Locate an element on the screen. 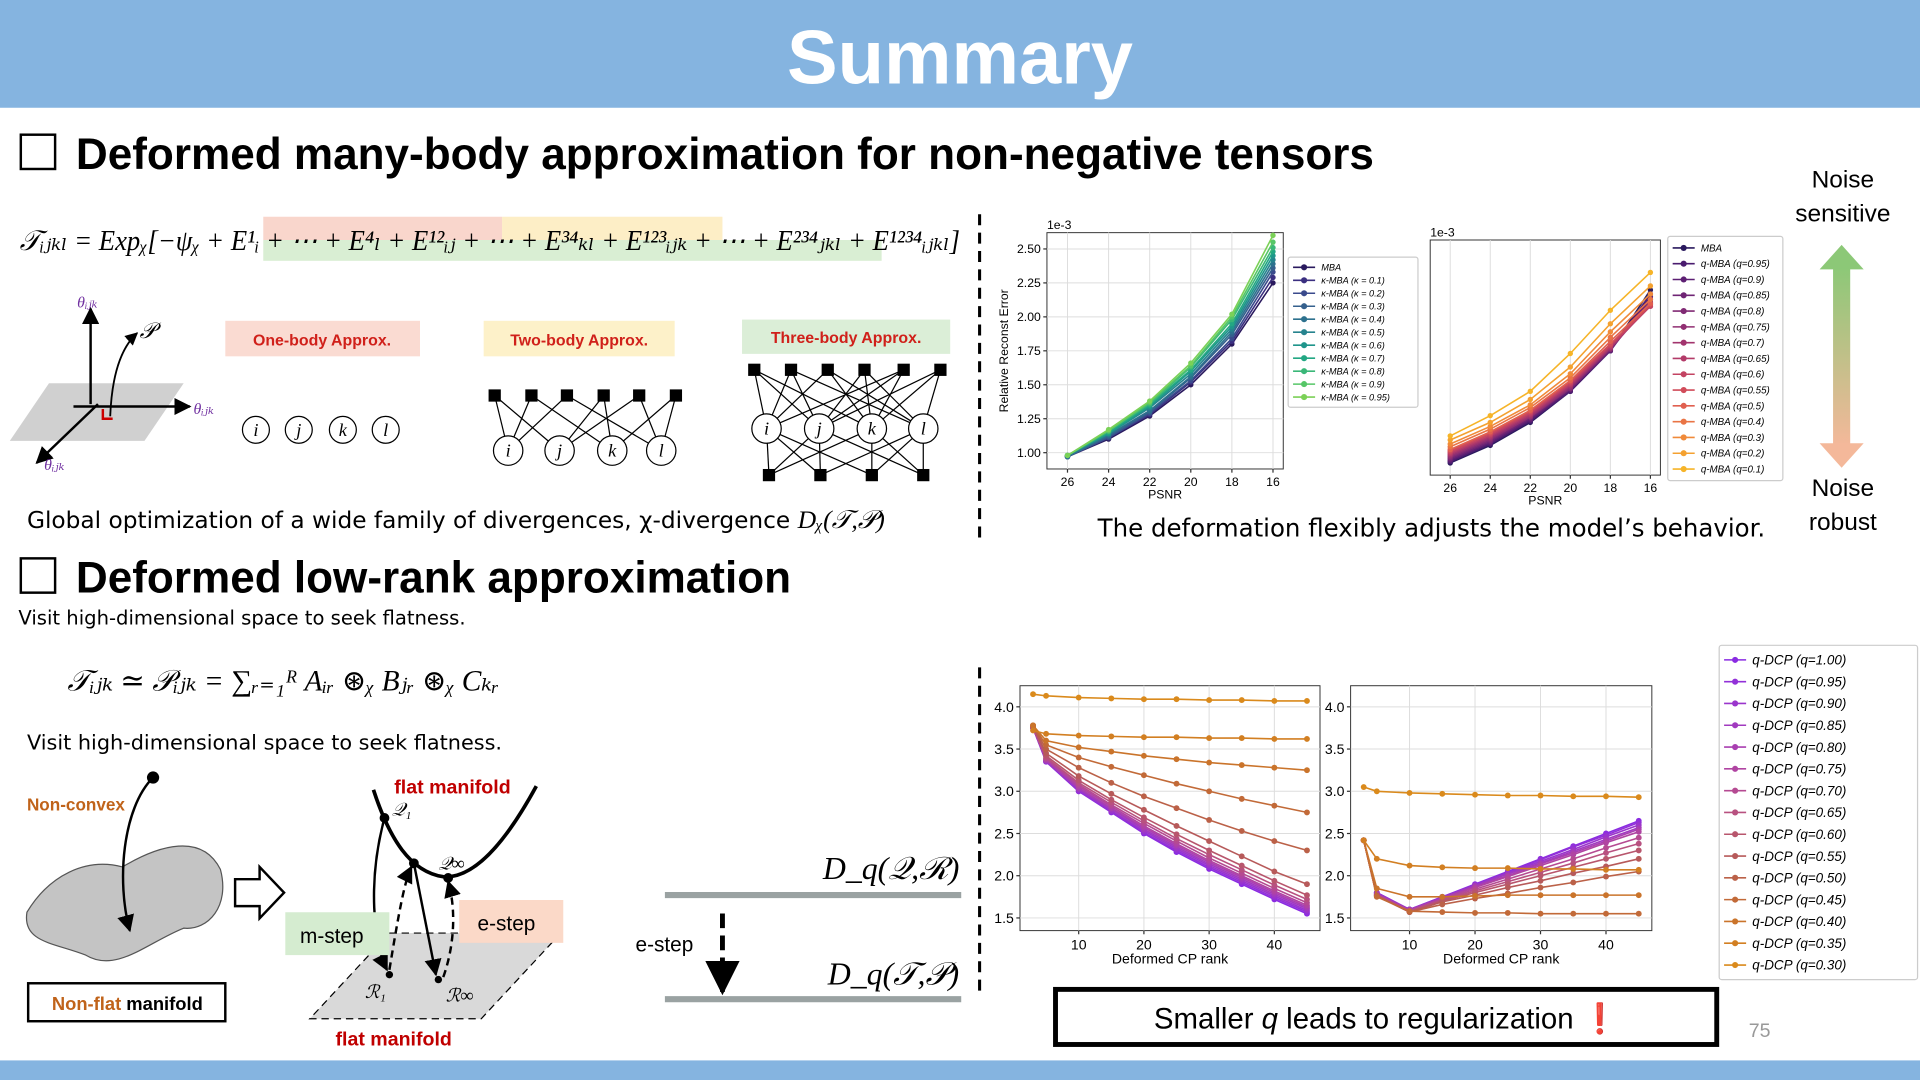 Image resolution: width=1920 pixels, height=1080 pixels. manifold-label: Non-flat manifold is located at coordinates (127, 1003).